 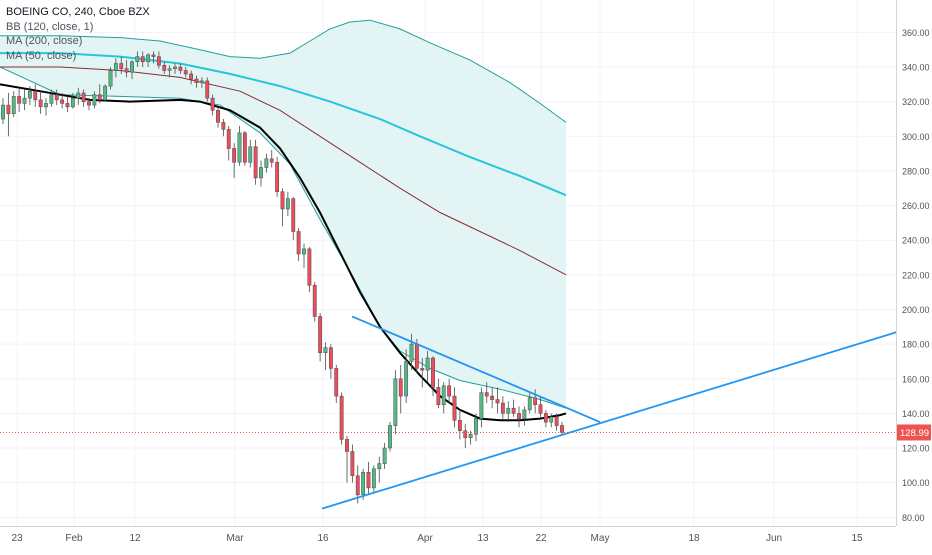 What do you see at coordinates (44, 41) in the screenshot?
I see `legend-ma200: MA (200, close)` at bounding box center [44, 41].